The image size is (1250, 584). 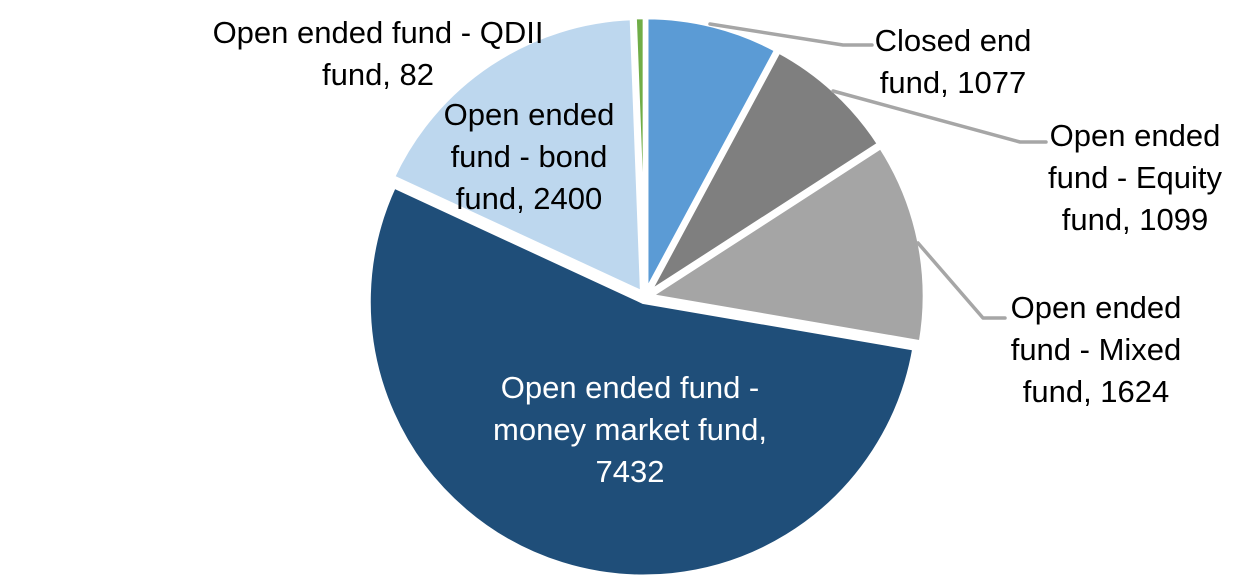 What do you see at coordinates (953, 40) in the screenshot?
I see `data-label-line: Closed end` at bounding box center [953, 40].